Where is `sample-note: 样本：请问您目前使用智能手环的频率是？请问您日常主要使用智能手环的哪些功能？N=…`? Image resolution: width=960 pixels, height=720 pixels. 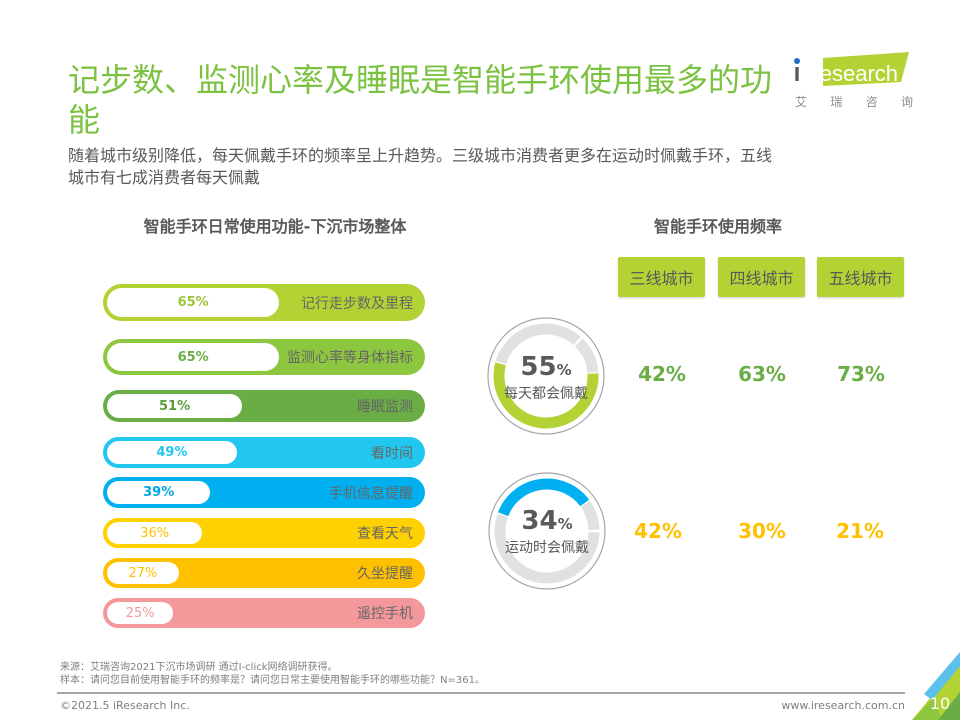
sample-note: 样本：请问您目前使用智能手环的频率是？请问您日常主要使用智能手环的哪些功能？N=… is located at coordinates (272, 680).